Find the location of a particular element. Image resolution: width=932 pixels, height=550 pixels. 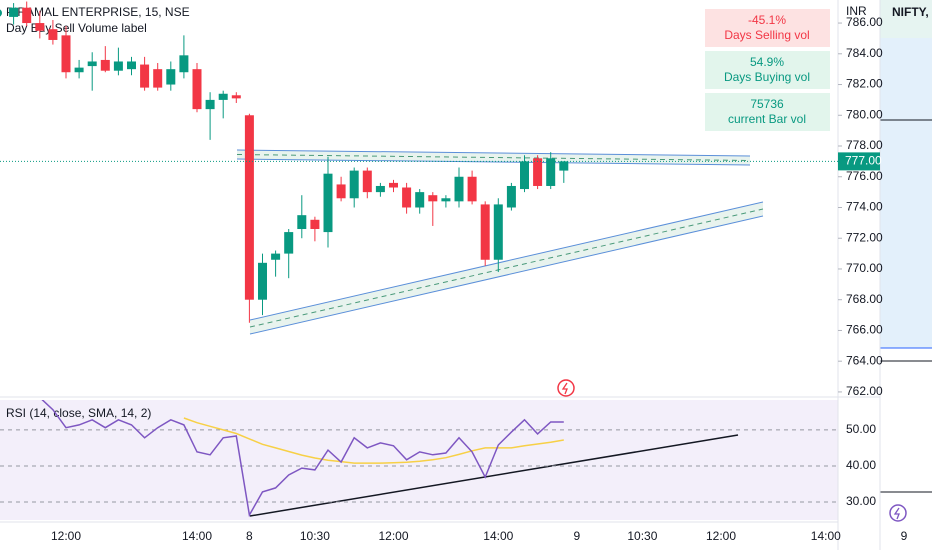

chart-title: PIRAMAL ENTERPRISE, 15, NSE is located at coordinates (98, 12).